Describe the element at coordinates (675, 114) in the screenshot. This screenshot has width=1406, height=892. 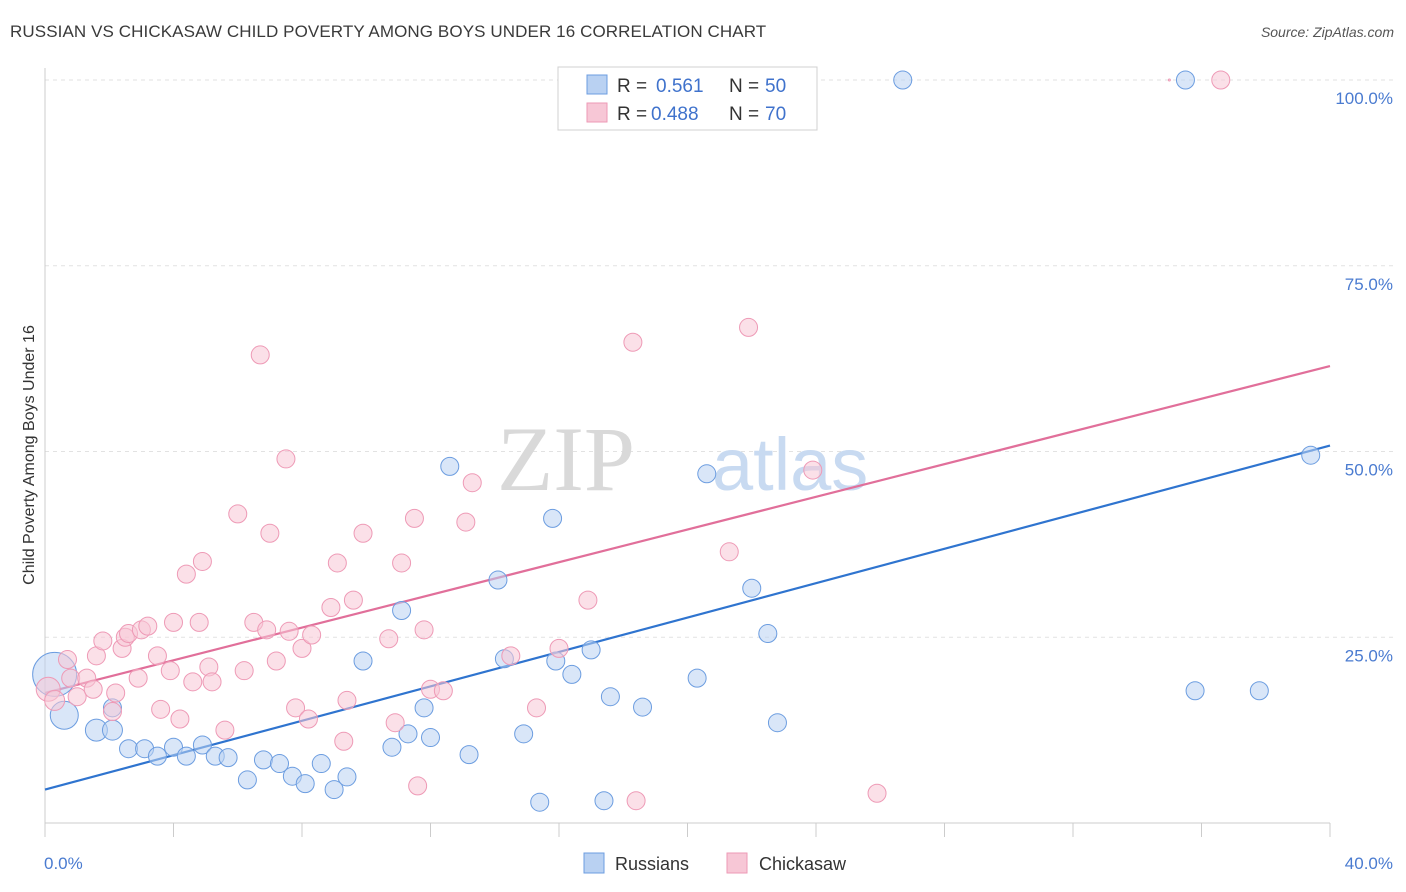
I see `legend-r-value-chickasaw: 0.488` at that location.